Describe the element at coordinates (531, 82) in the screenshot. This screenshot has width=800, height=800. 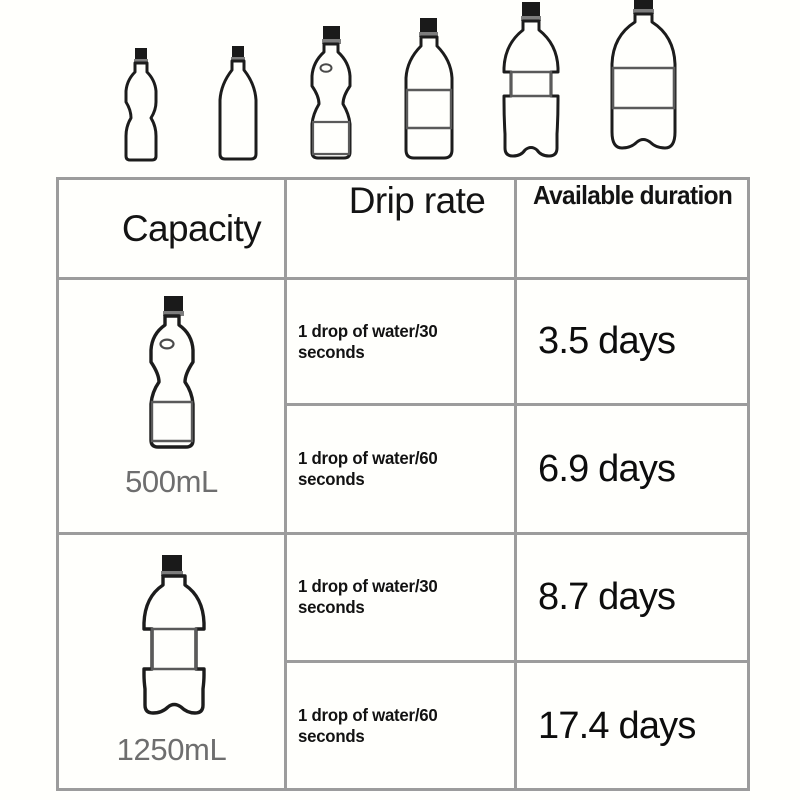
I see `lineup-bottle-5-icon` at that location.